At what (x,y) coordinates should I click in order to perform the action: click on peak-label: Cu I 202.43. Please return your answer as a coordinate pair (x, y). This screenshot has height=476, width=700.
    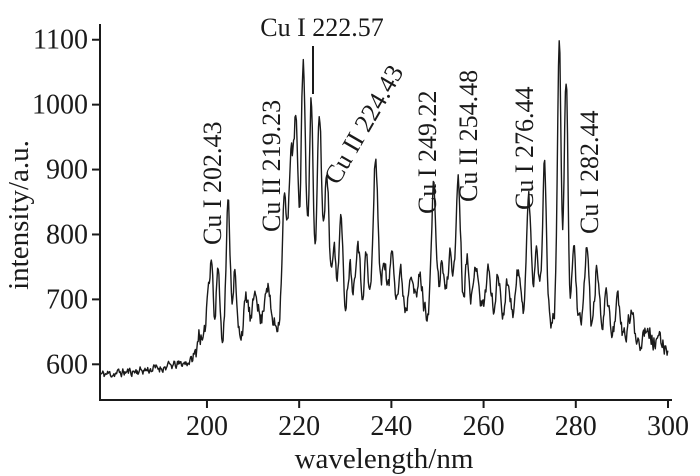
    Looking at the image, I should click on (212, 184).